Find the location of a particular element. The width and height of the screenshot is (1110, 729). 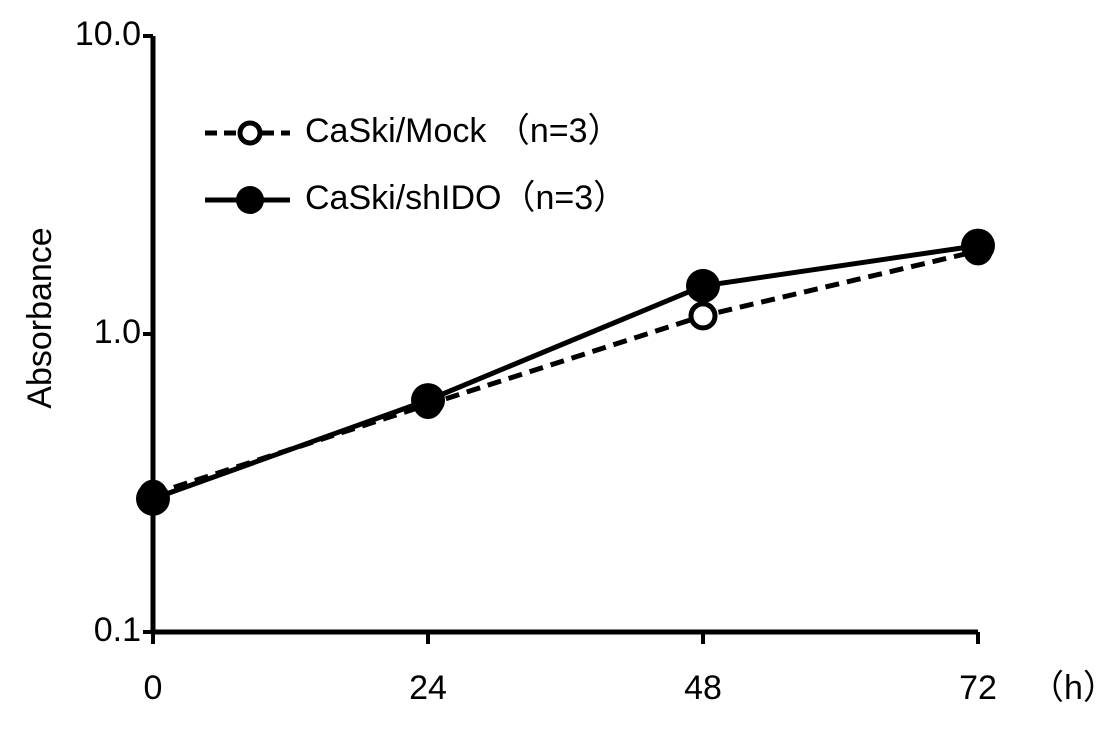

x-tick-label: 72 is located at coordinates (978, 688).